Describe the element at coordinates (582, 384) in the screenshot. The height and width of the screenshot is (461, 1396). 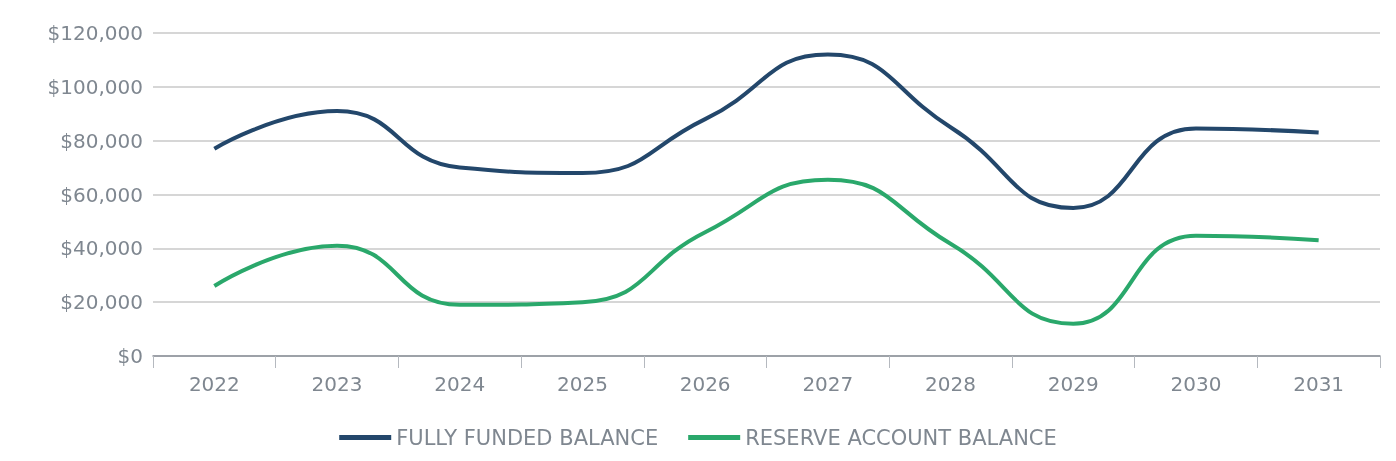
I see `x-tick-label: 2025` at that location.